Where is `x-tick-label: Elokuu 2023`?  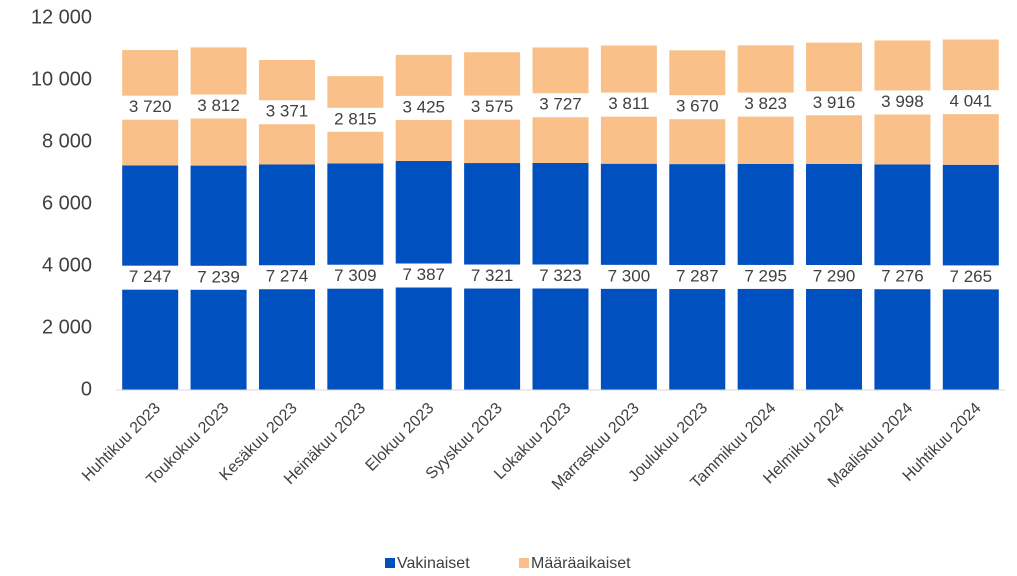
x-tick-label: Elokuu 2023 is located at coordinates (400, 437).